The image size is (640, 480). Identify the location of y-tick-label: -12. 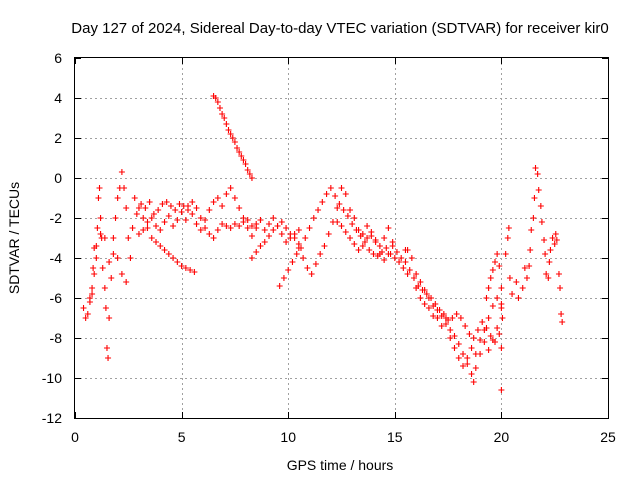
(52, 418).